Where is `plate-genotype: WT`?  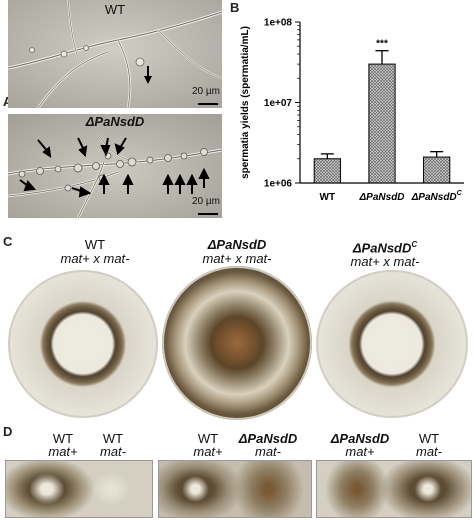
plate-genotype: WT is located at coordinates (95, 244).